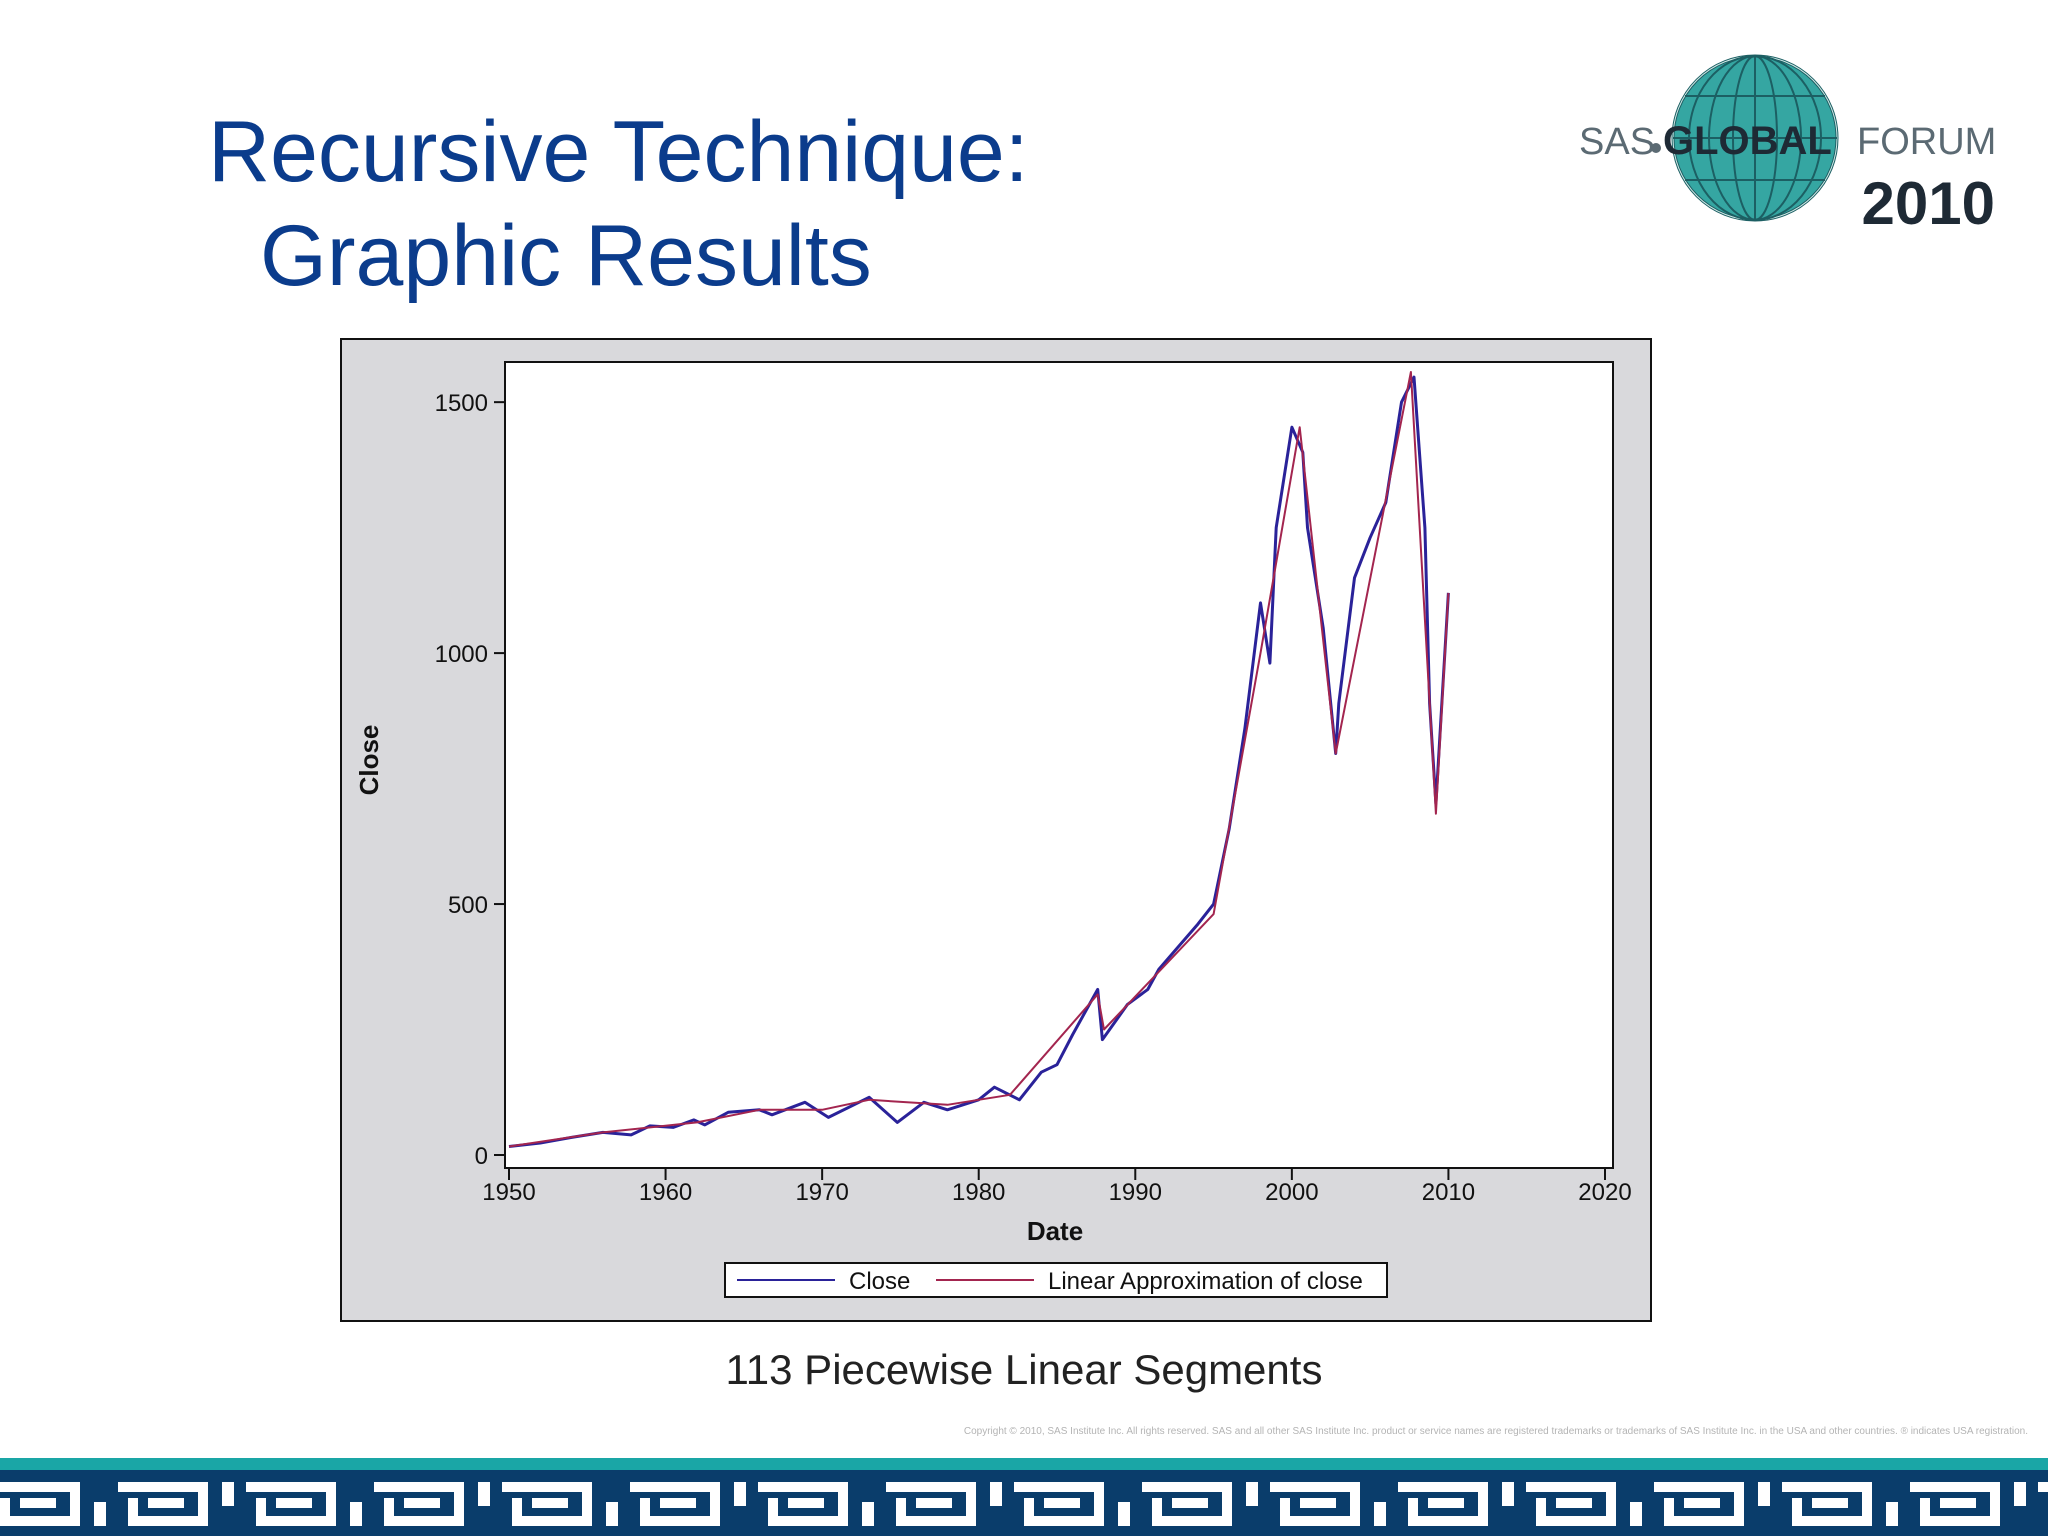  I want to click on x-tick-label: 2010, so click(1448, 1192).